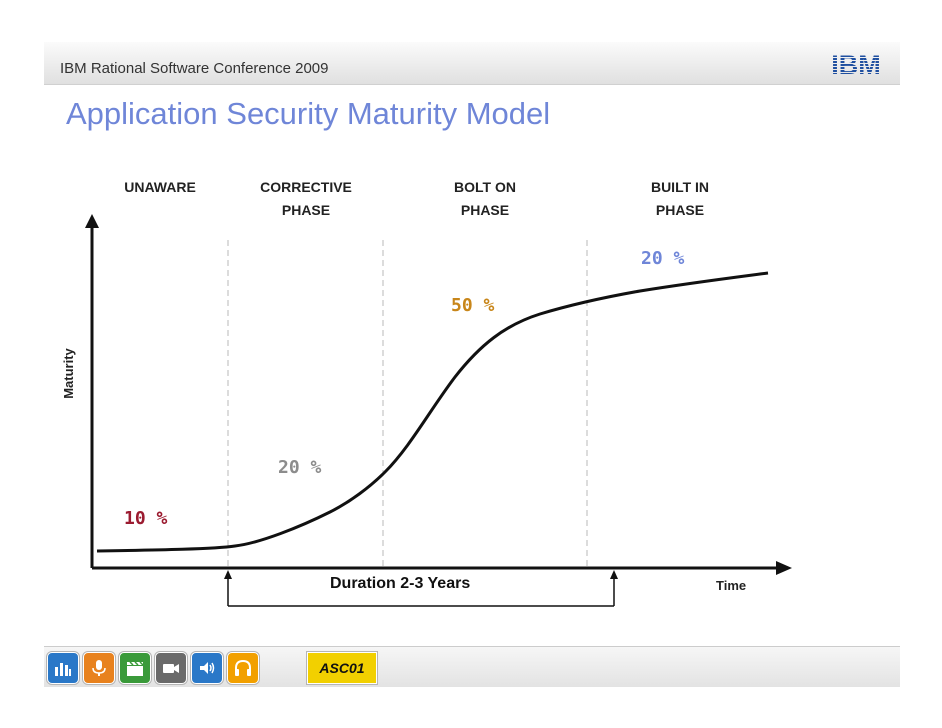  Describe the element at coordinates (92, 221) in the screenshot. I see `y-axis-arrow` at that location.